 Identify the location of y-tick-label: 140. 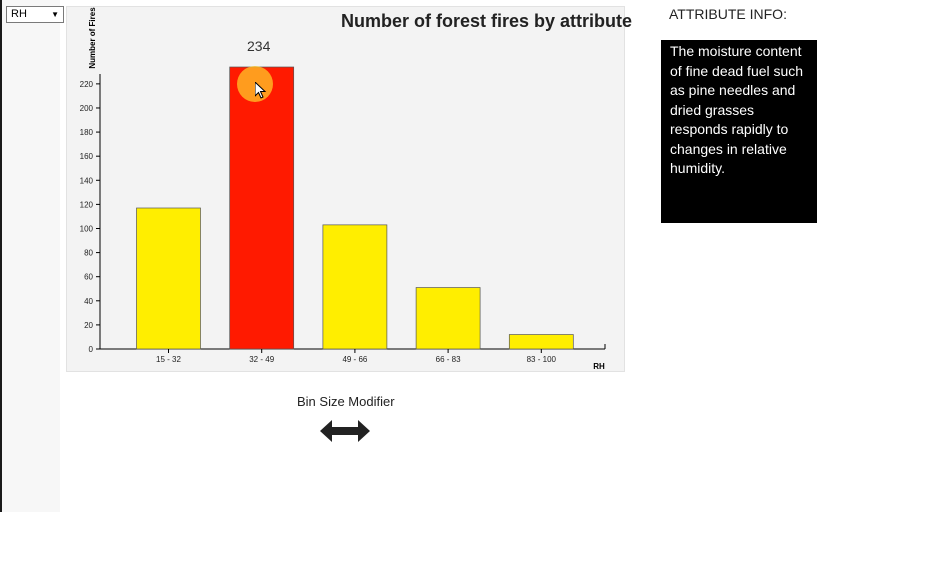
(87, 180).